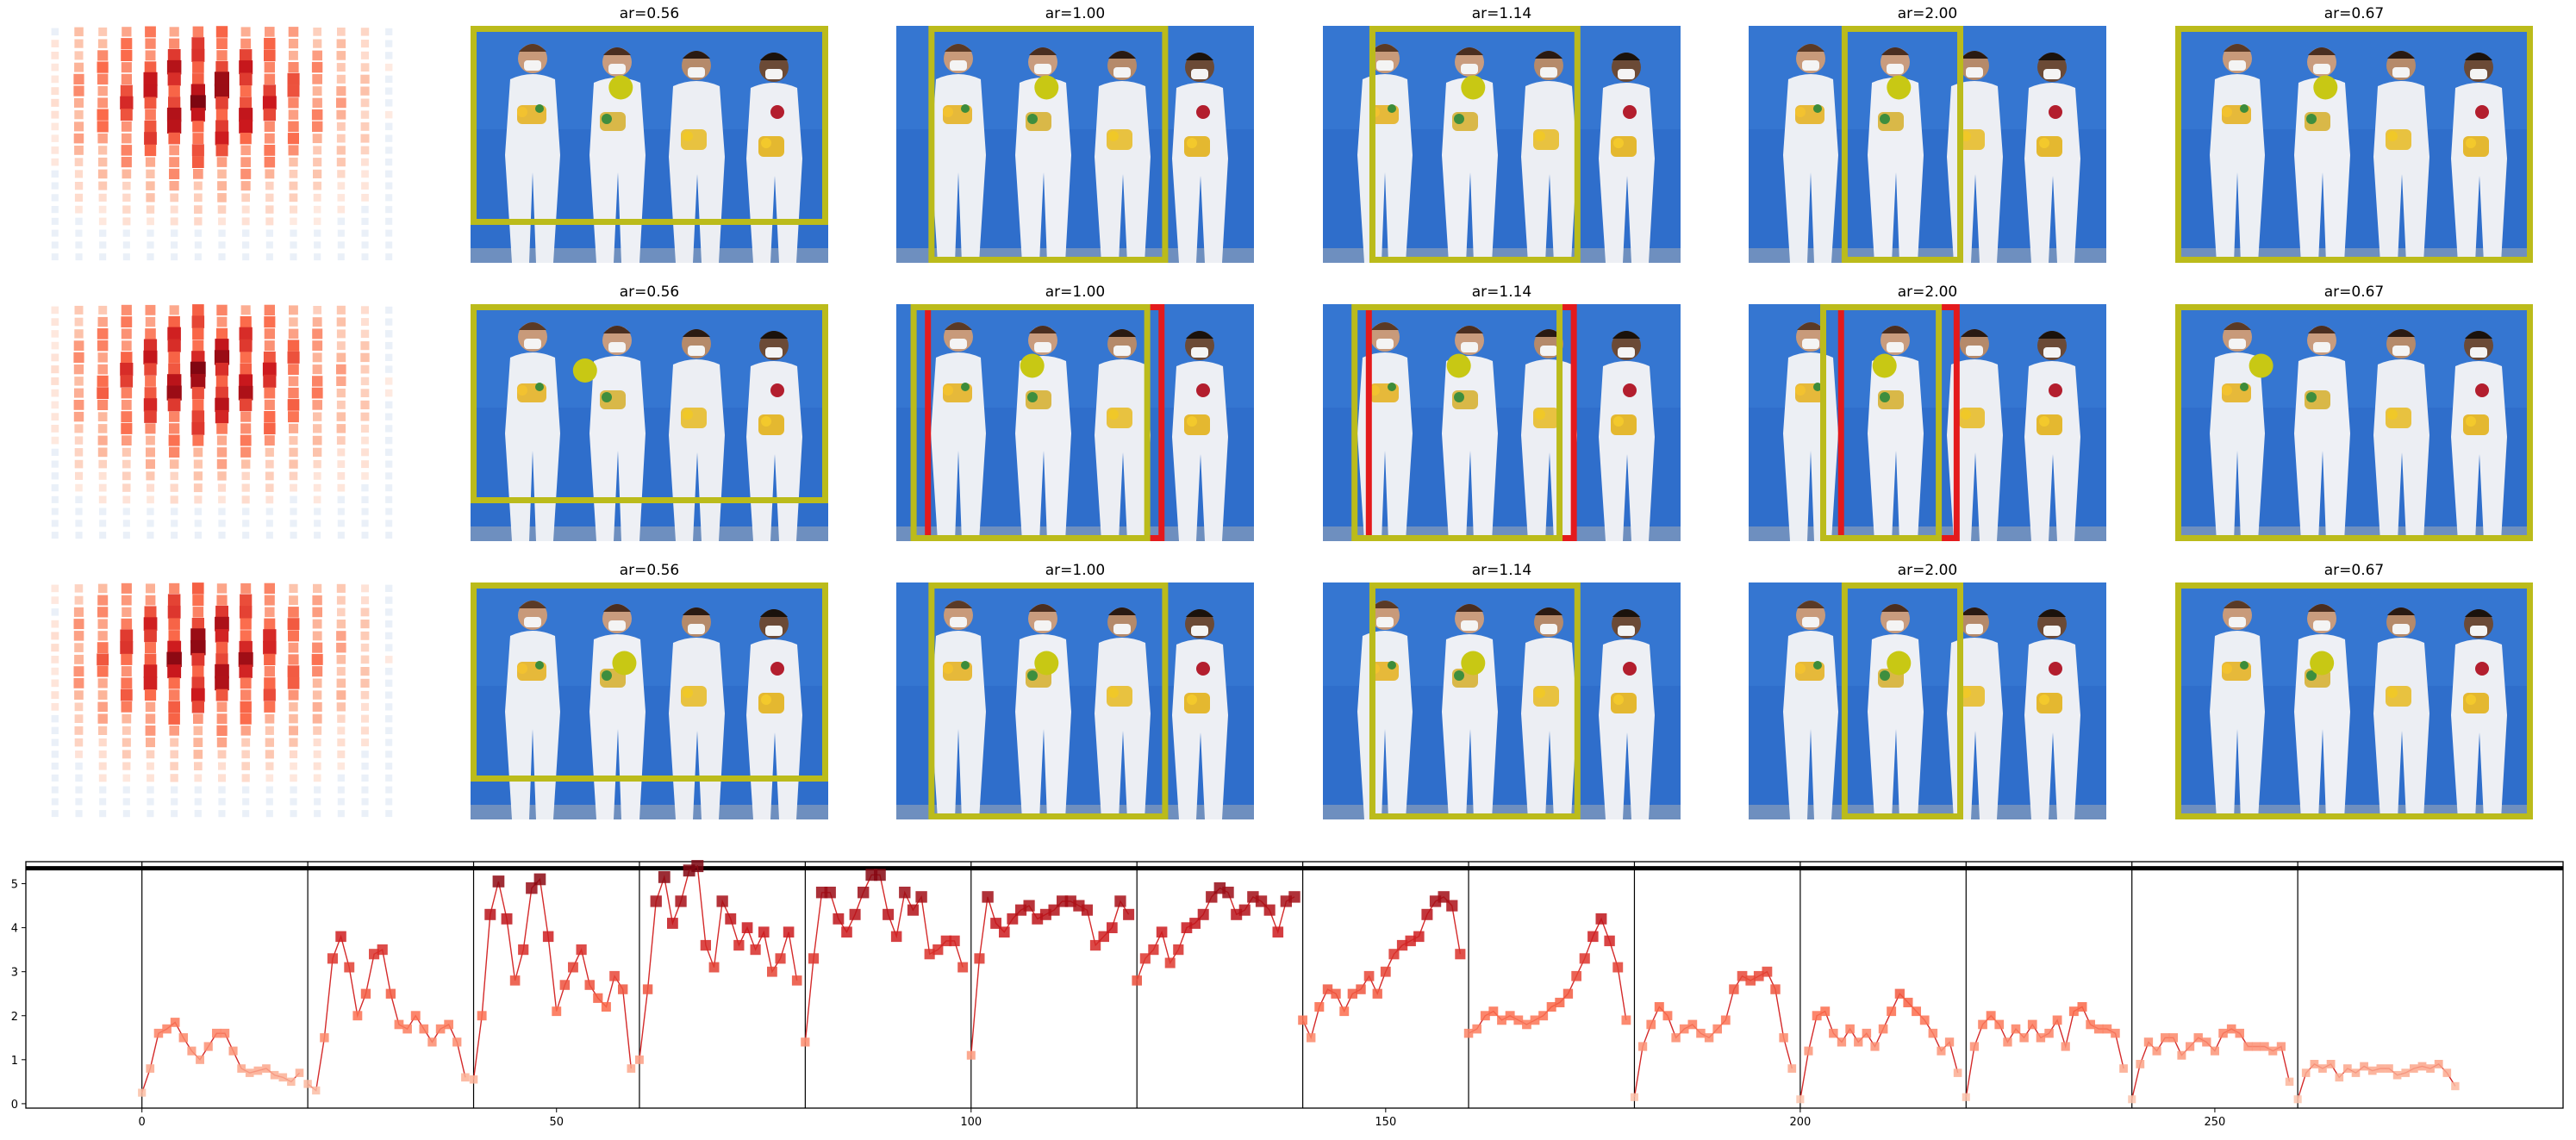 The height and width of the screenshot is (1140, 2576). Describe the element at coordinates (2354, 412) in the screenshot. I see `crop-panel: ar=0.67` at that location.